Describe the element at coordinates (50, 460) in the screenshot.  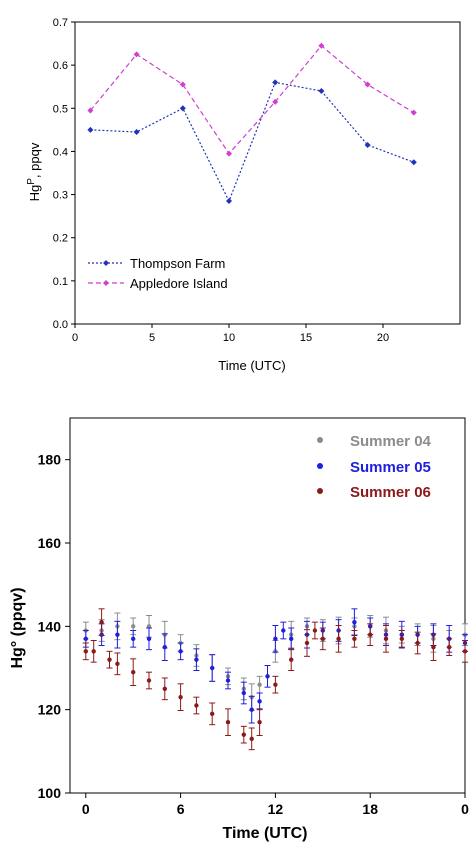
I see `y-tick-label: 180` at that location.